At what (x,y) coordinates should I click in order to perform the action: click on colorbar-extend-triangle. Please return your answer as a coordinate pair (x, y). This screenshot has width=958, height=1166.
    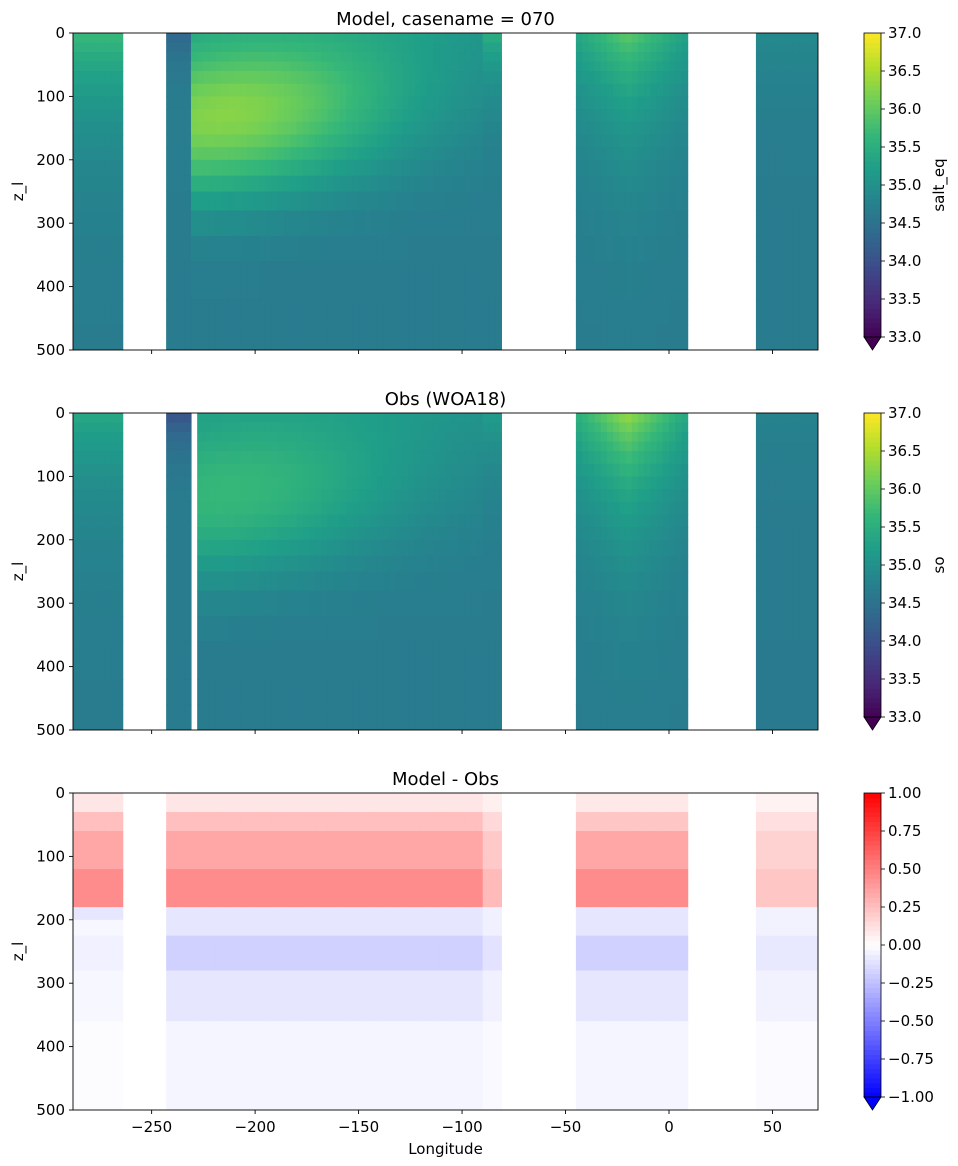
    Looking at the image, I should click on (872, 723).